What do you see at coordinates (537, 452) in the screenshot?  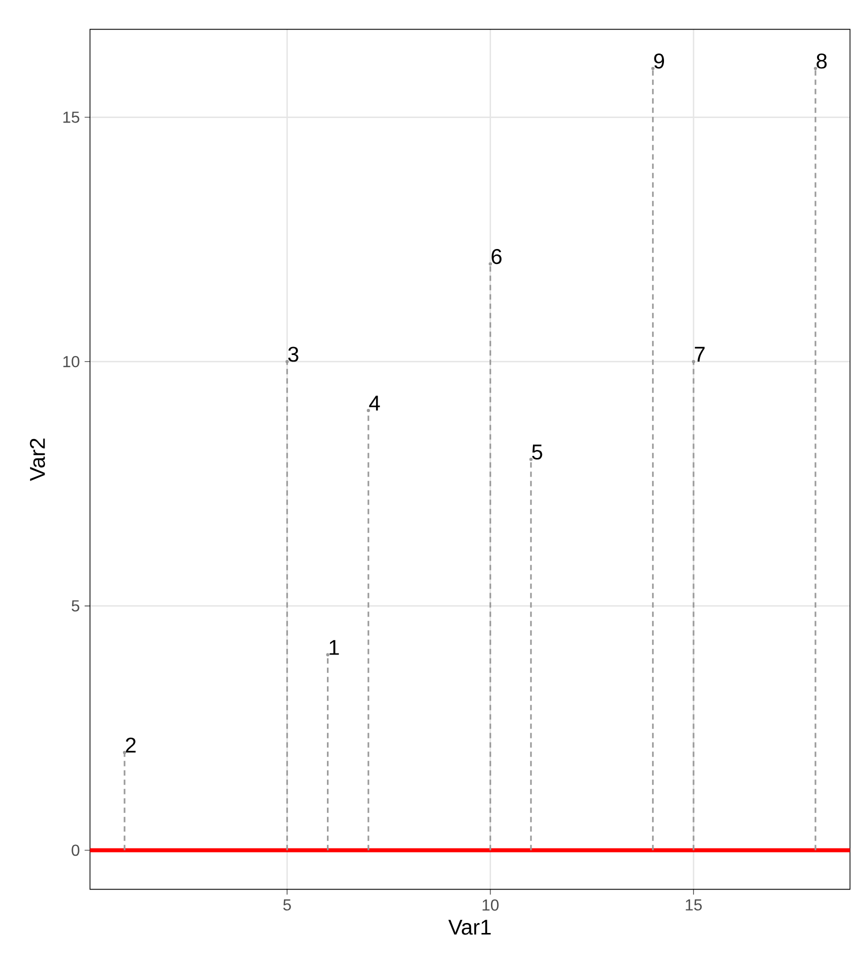 I see `annotation: 5` at bounding box center [537, 452].